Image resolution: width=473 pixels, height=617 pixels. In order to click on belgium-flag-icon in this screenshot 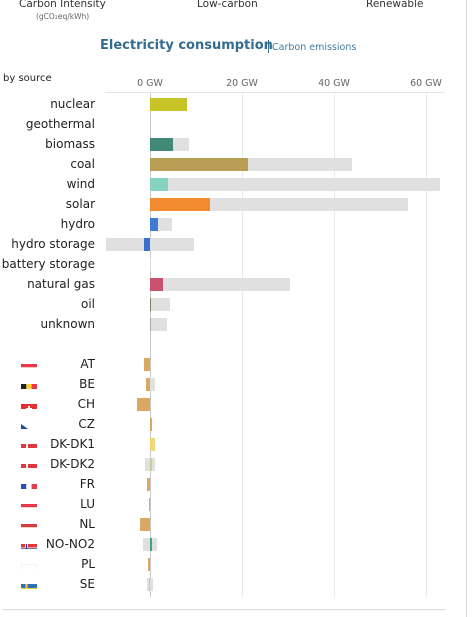, I will do `click(29, 384)`.